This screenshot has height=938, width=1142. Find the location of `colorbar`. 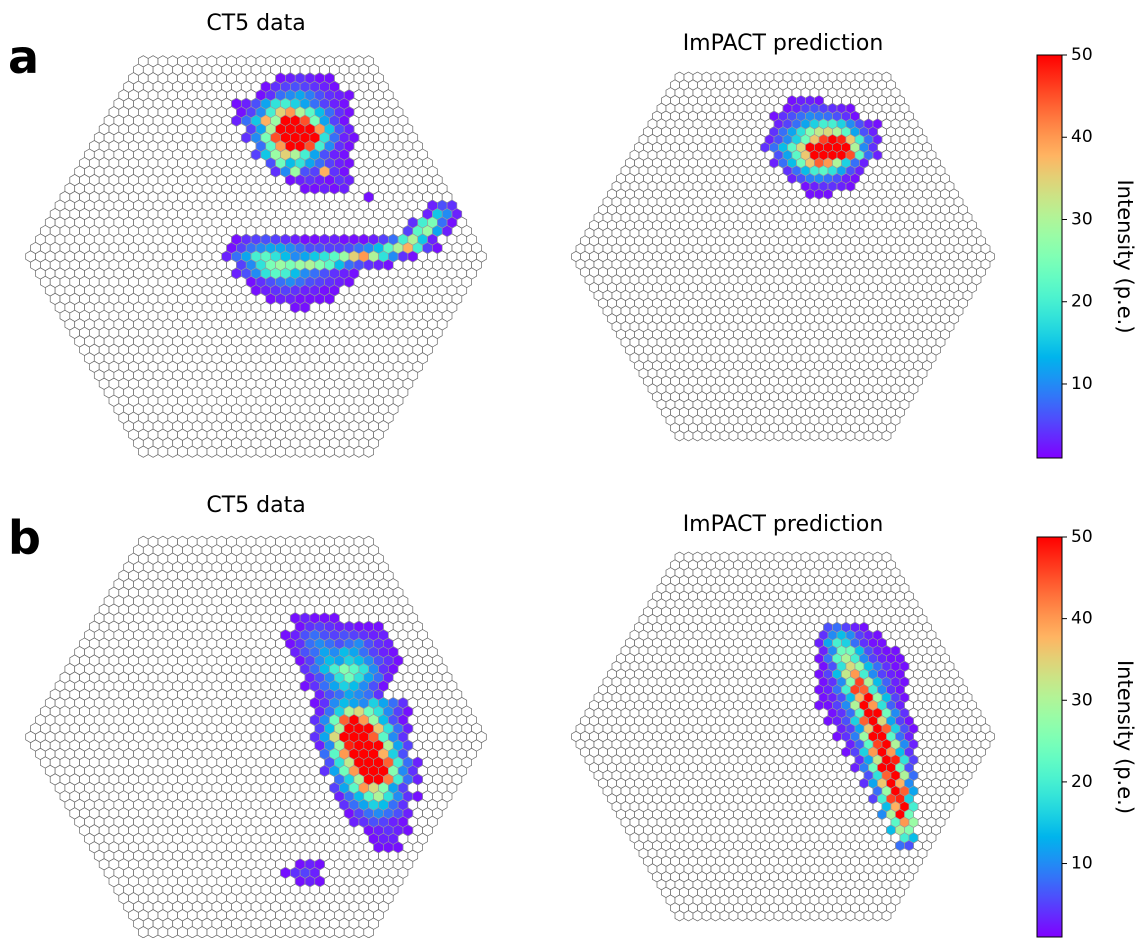

colorbar is located at coordinates (1049, 256).